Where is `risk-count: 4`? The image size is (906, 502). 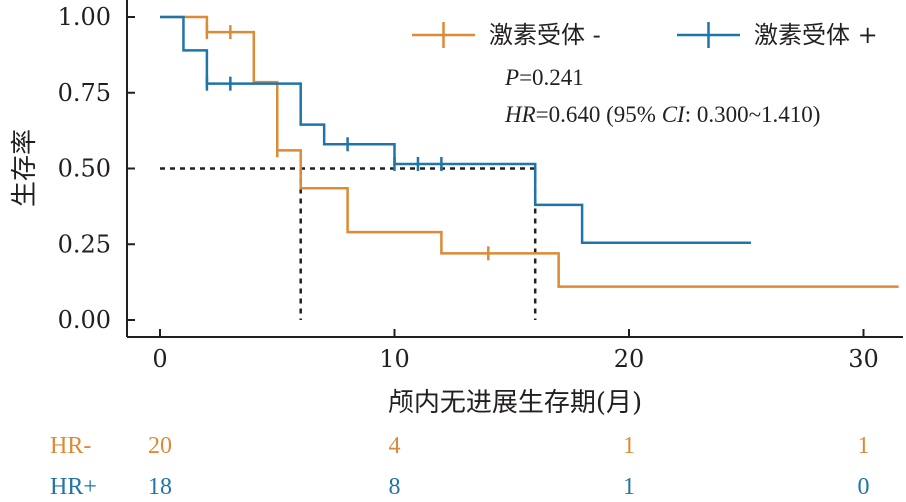 risk-count: 4 is located at coordinates (395, 446).